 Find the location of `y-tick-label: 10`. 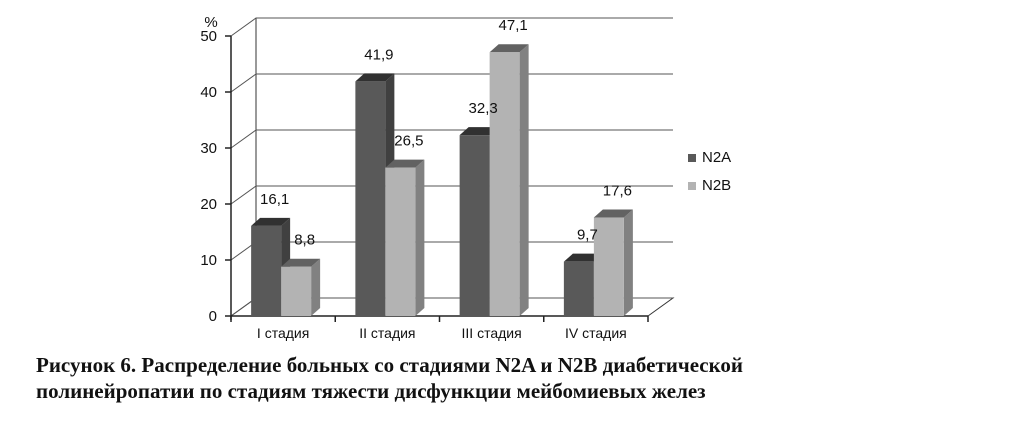

y-tick-label: 10 is located at coordinates (208, 260).